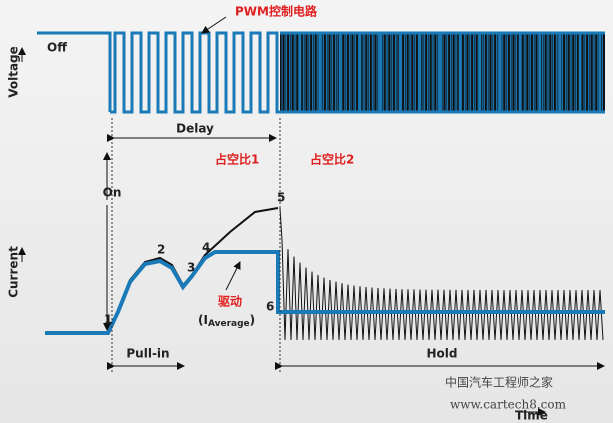 Image resolution: width=613 pixels, height=423 pixels. Describe the element at coordinates (270, 307) in the screenshot. I see `point-label: 6` at that location.